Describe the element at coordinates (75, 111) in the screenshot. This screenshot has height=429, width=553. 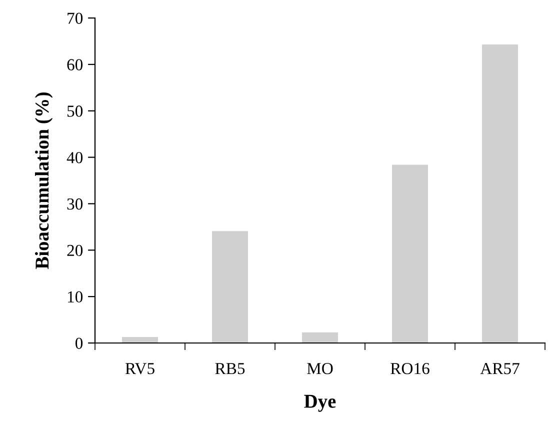
I see `y-tick-label: 50` at that location.